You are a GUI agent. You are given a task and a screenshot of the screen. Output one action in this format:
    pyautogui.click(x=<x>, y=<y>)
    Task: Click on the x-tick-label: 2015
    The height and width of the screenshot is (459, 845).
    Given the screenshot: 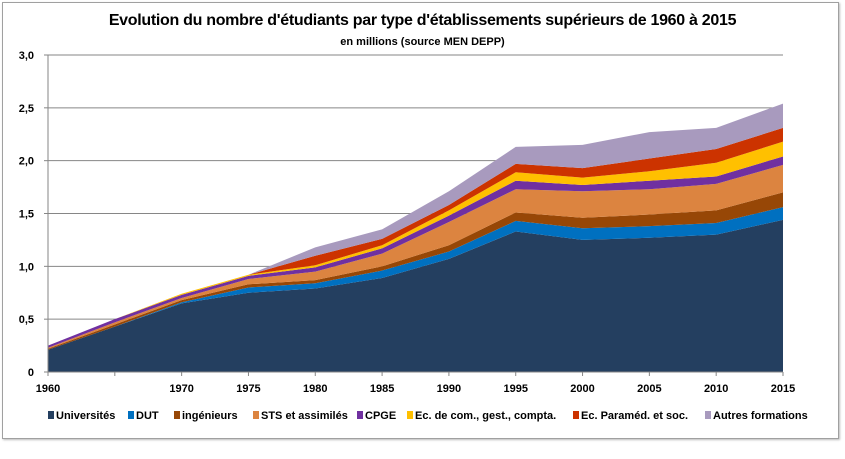 What is the action you would take?
    pyautogui.click(x=783, y=389)
    